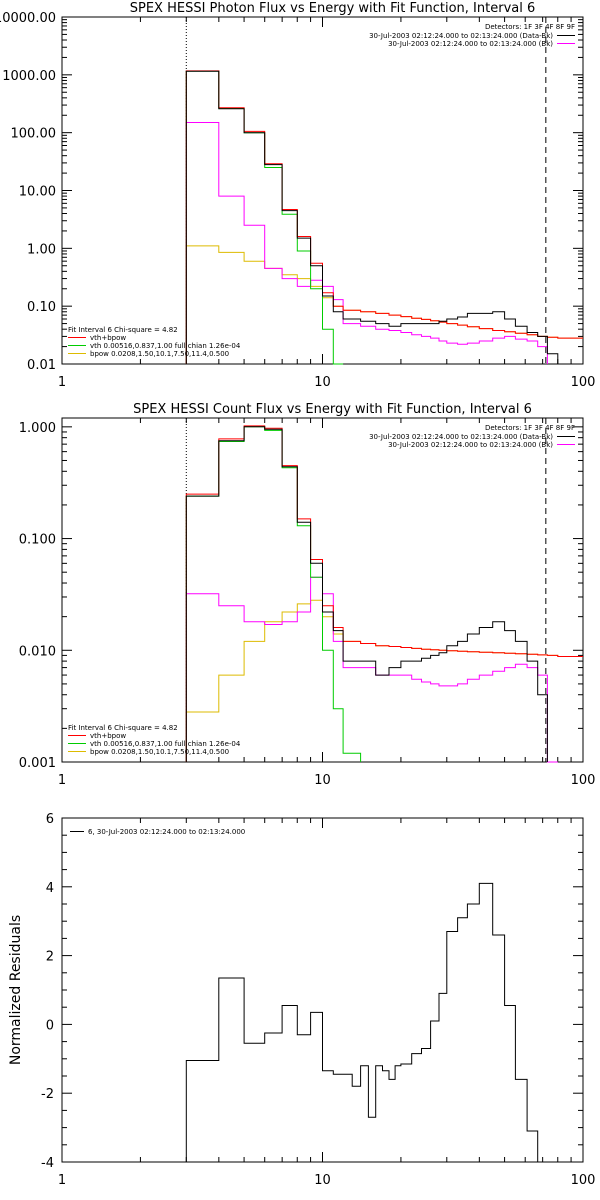 This screenshot has width=600, height=1200. Describe the element at coordinates (50, 888) in the screenshot. I see `y-tick-label: 4` at that location.